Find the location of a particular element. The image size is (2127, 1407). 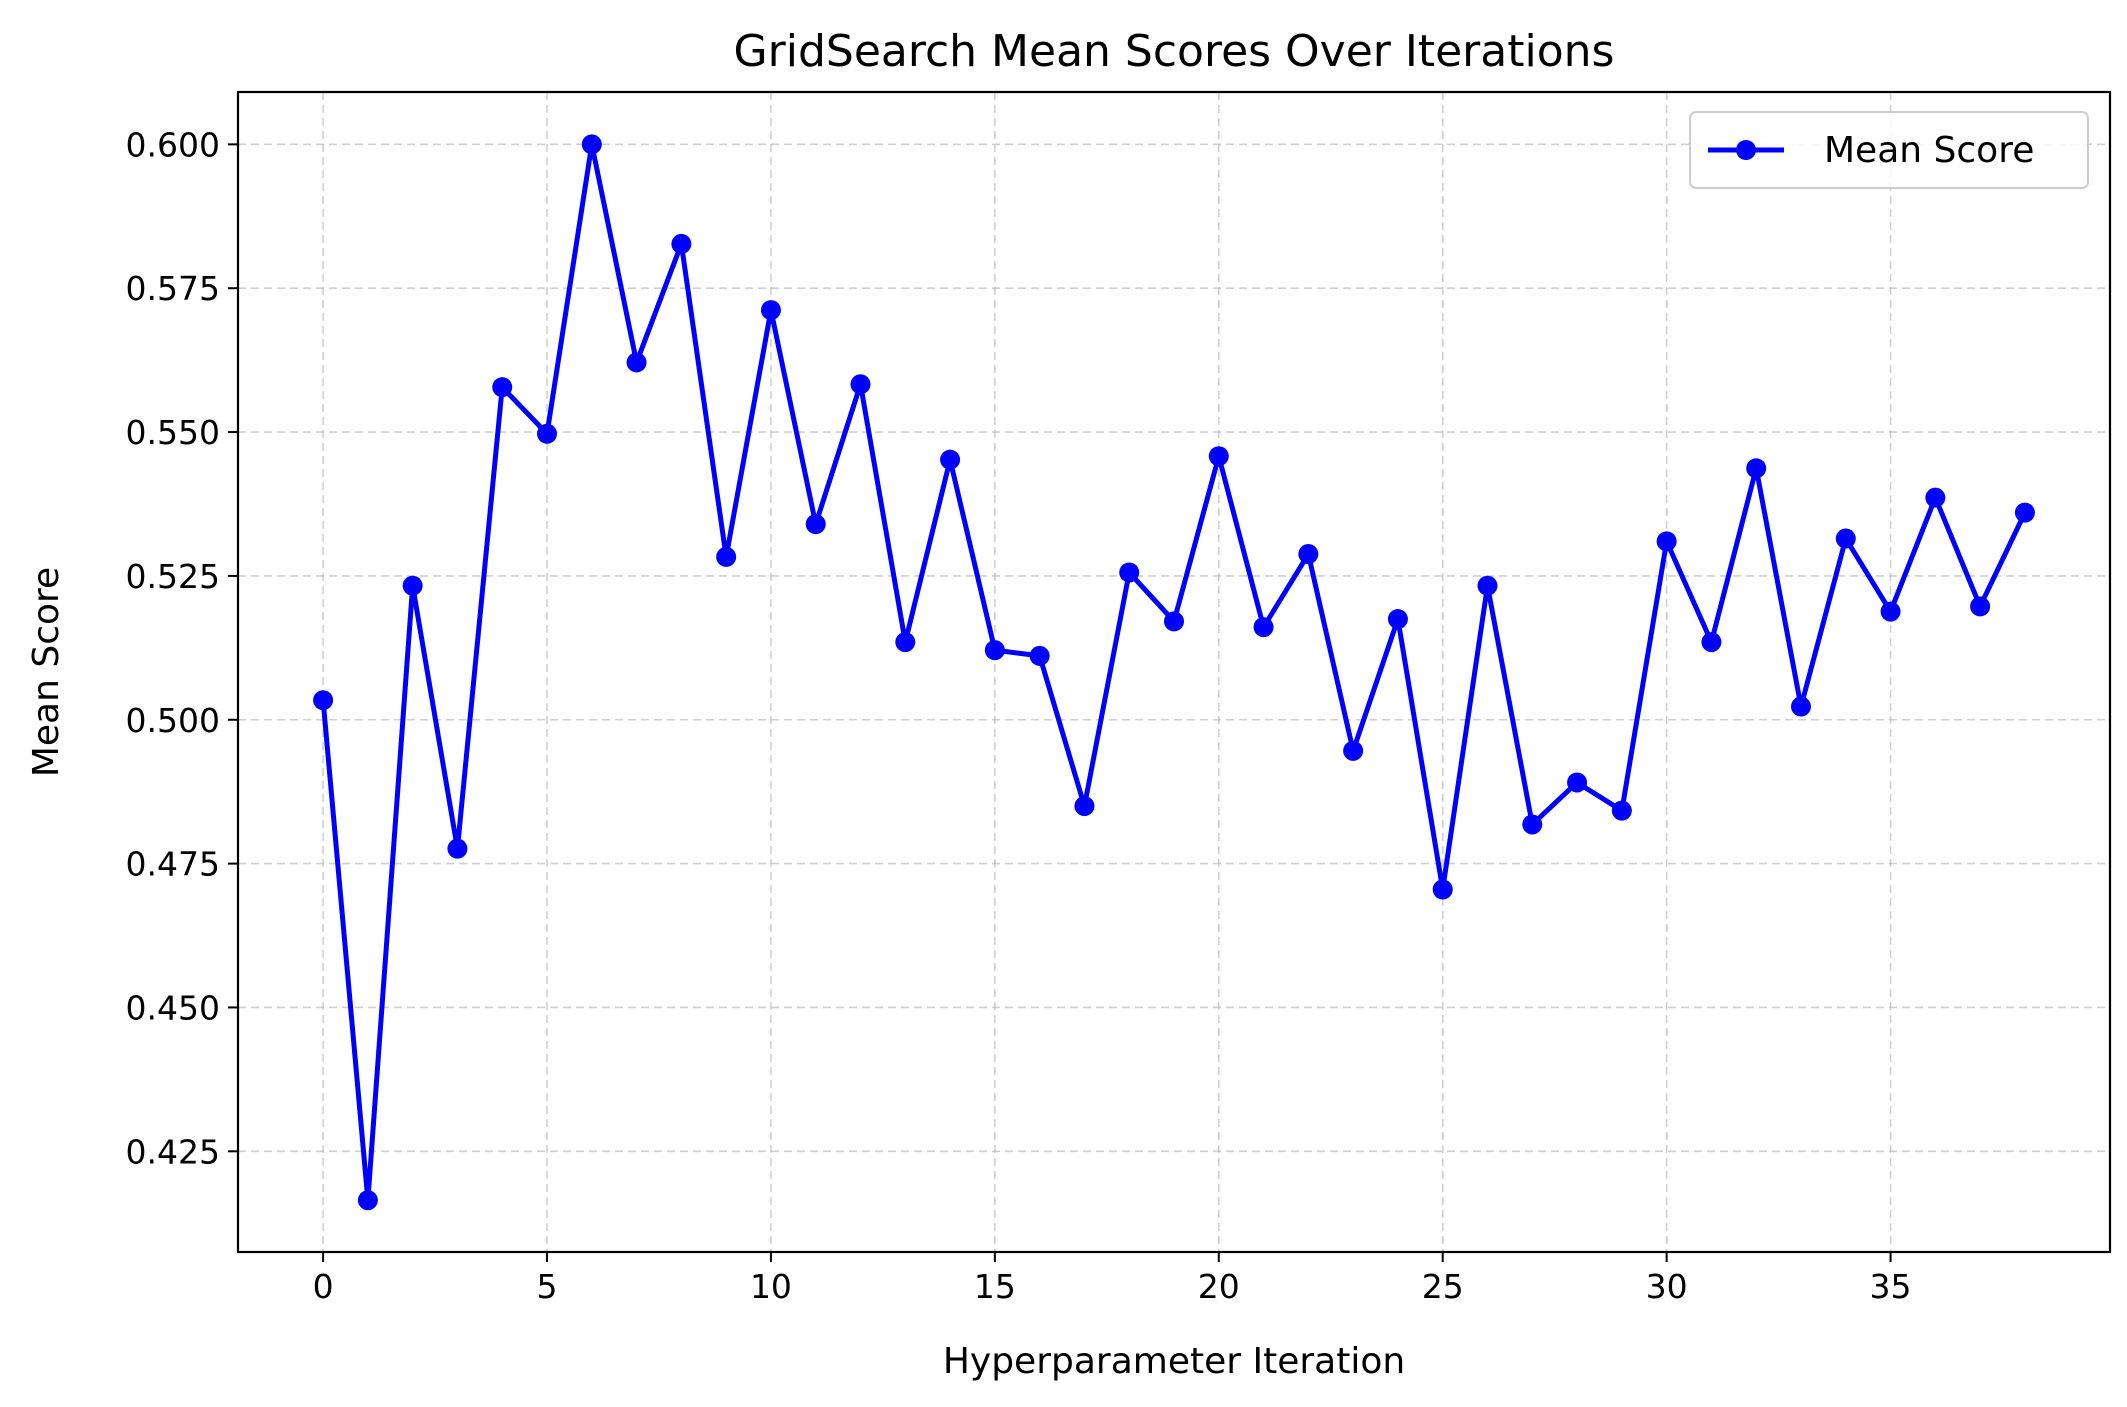

x-tick-label: 5 is located at coordinates (547, 1286).